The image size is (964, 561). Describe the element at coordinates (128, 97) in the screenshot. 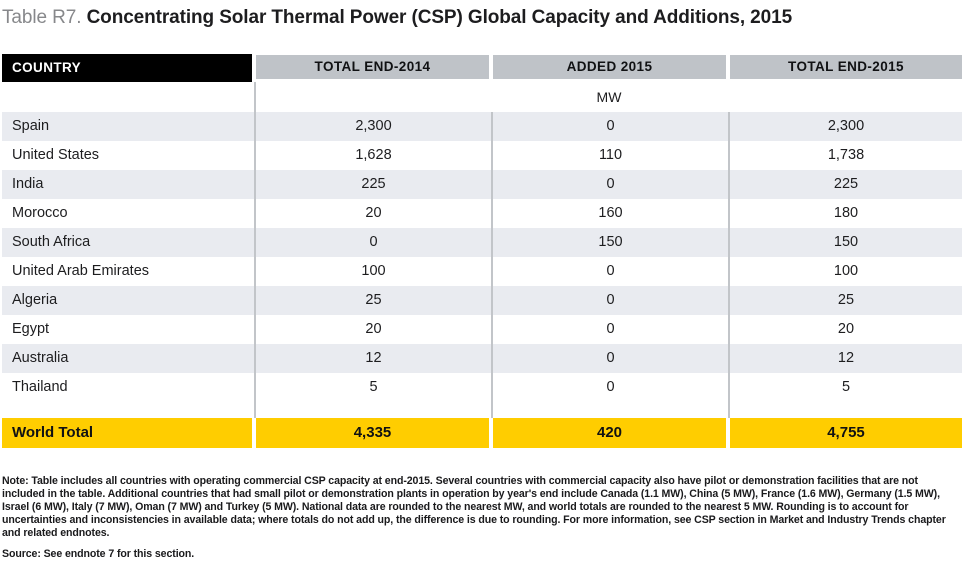

I see `unit-row-spacer` at that location.